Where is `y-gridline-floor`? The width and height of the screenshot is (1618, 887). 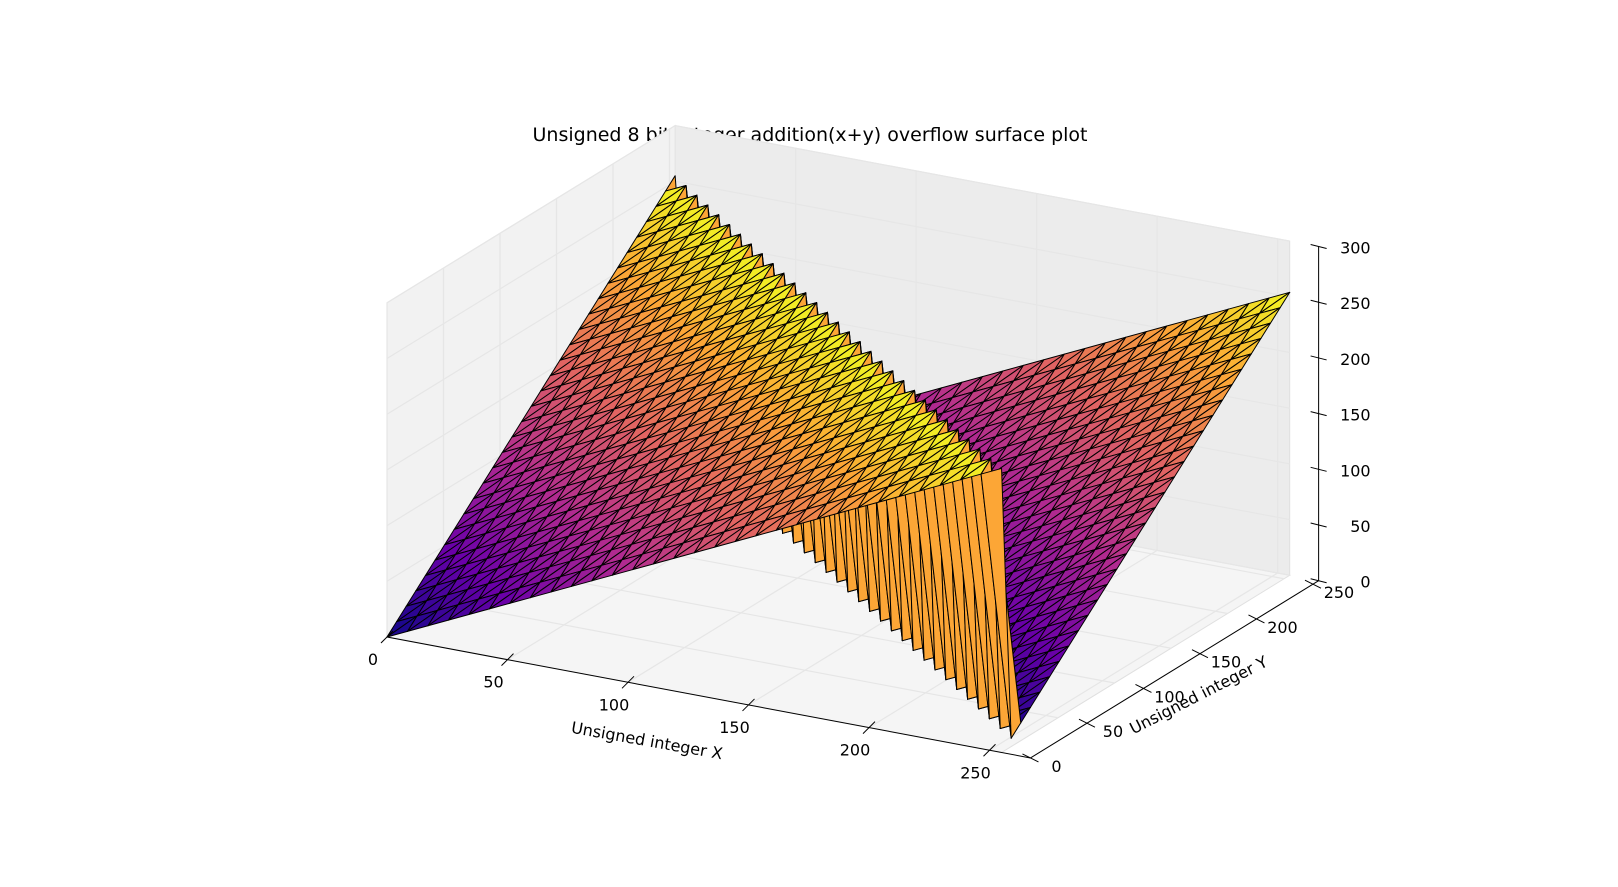 y-gridline-floor is located at coordinates (751, 660).